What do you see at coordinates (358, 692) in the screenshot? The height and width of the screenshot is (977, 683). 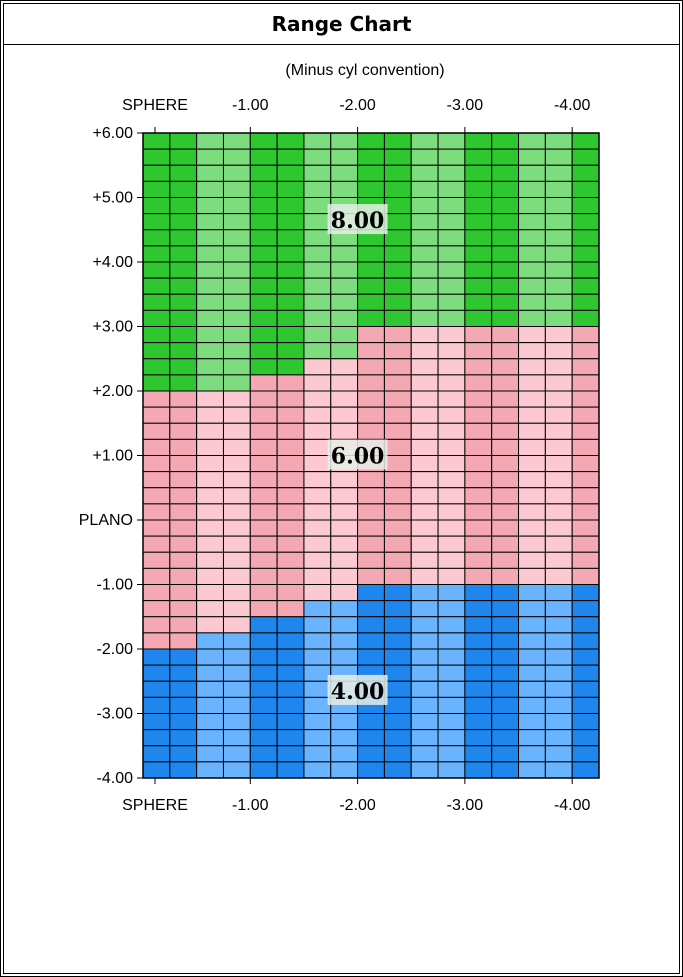 I see `region-label: 4.00` at bounding box center [358, 692].